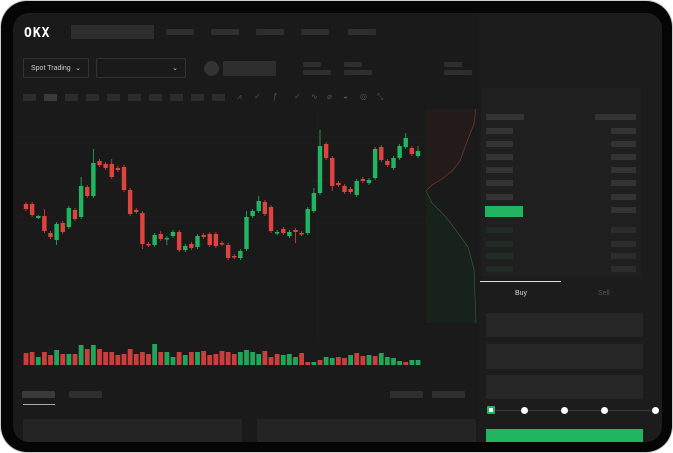 The height and width of the screenshot is (453, 673). Describe the element at coordinates (211, 68) in the screenshot. I see `coin-icon` at that location.